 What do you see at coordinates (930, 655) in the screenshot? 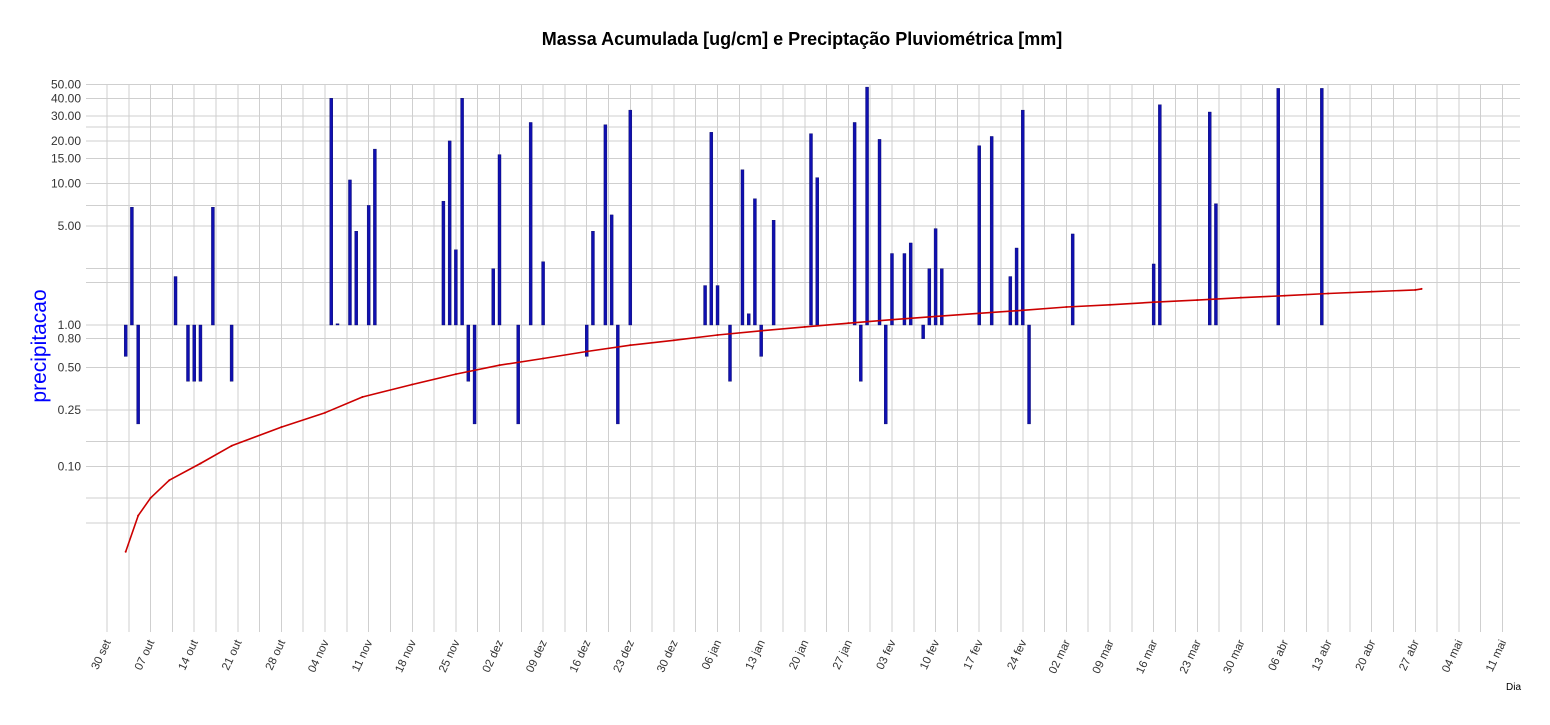
I see `x-tick-label: 10 fev` at bounding box center [930, 655].